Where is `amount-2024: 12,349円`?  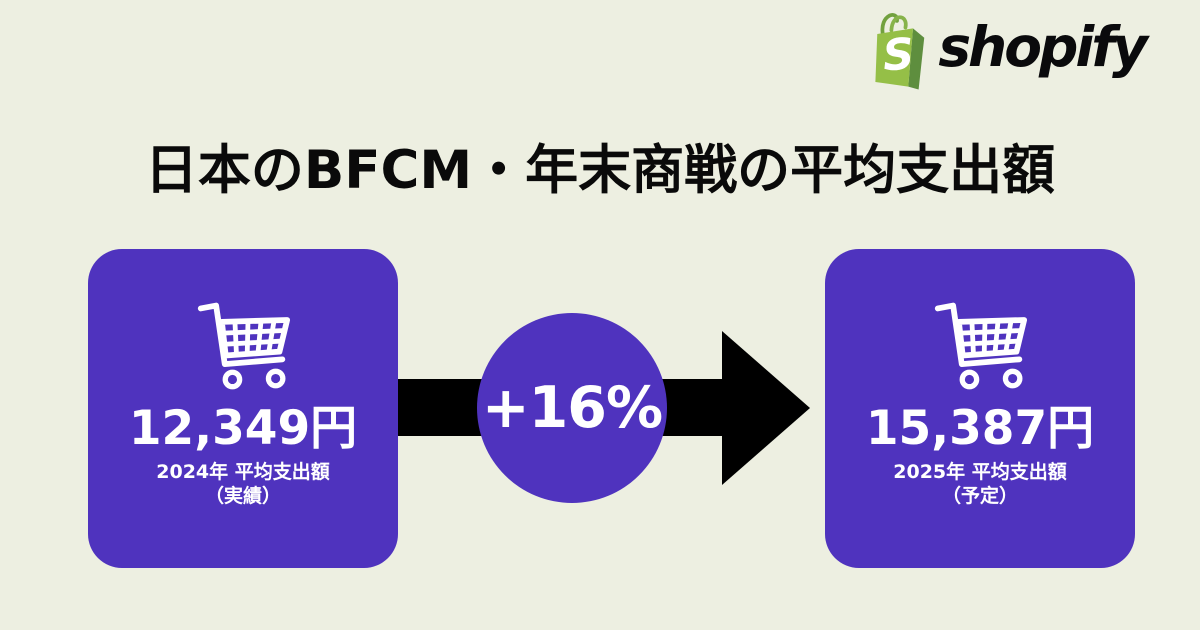
amount-2024: 12,349円 is located at coordinates (243, 428).